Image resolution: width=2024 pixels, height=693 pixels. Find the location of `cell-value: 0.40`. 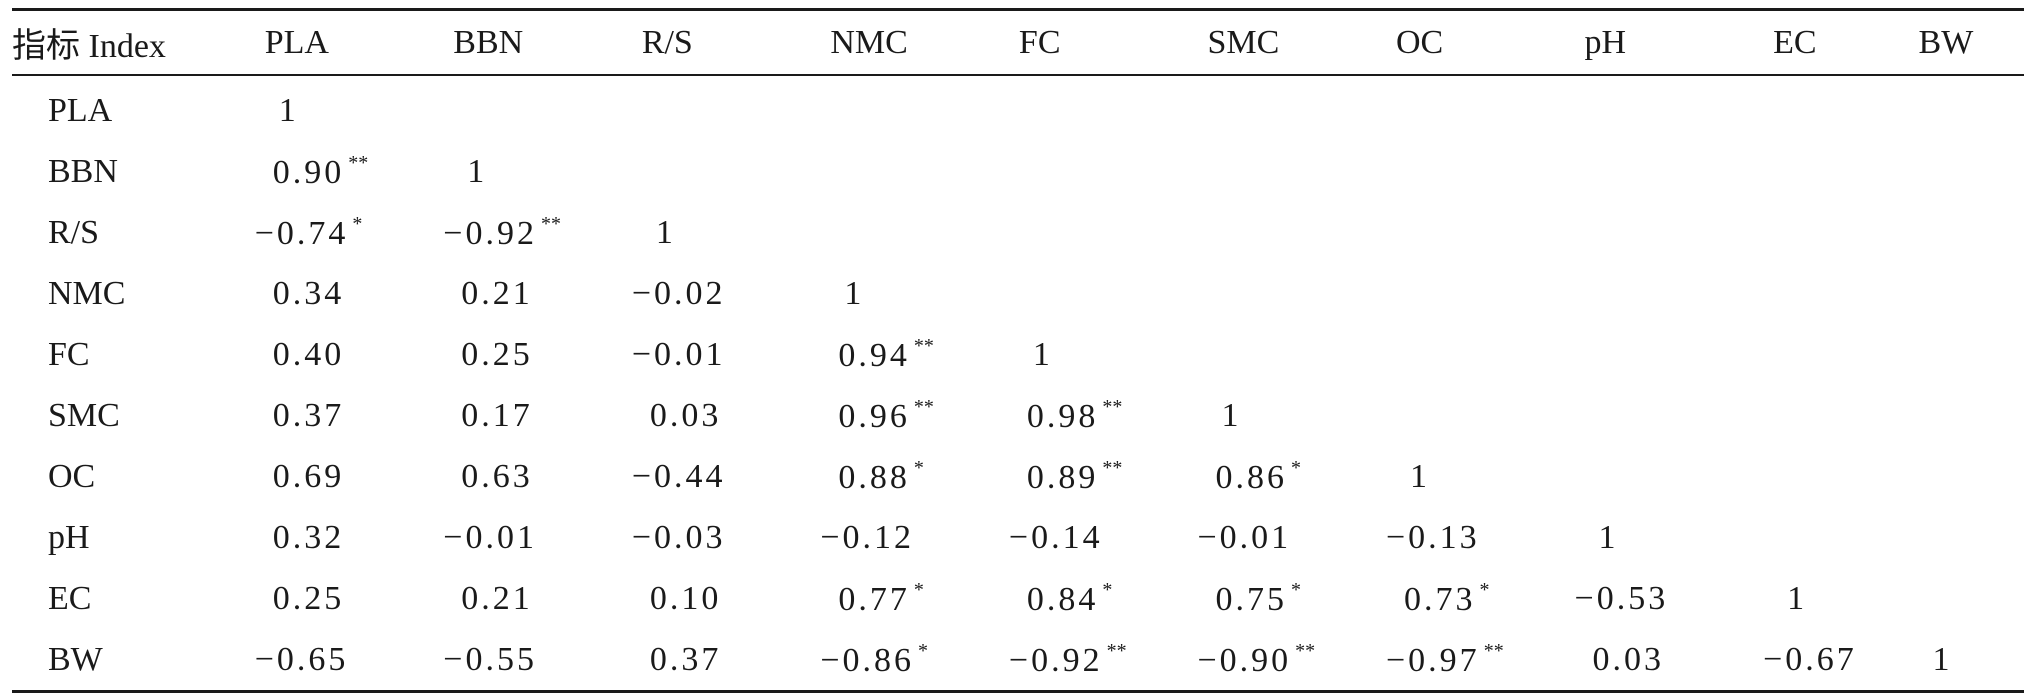

cell-value: 0.40 is located at coordinates (308, 354).